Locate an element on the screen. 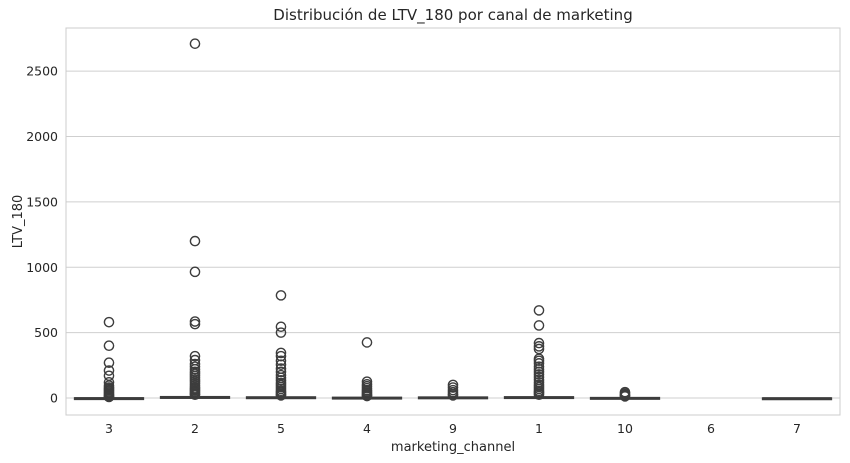  x-tick-label: 2 is located at coordinates (195, 428).